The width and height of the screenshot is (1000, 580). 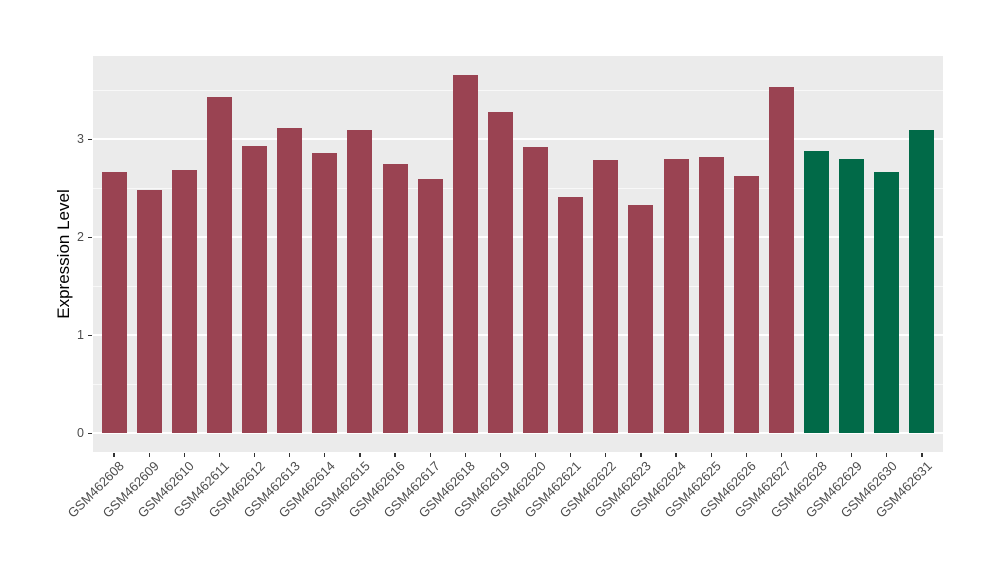 I want to click on bar-GSM462611, so click(x=219, y=265).